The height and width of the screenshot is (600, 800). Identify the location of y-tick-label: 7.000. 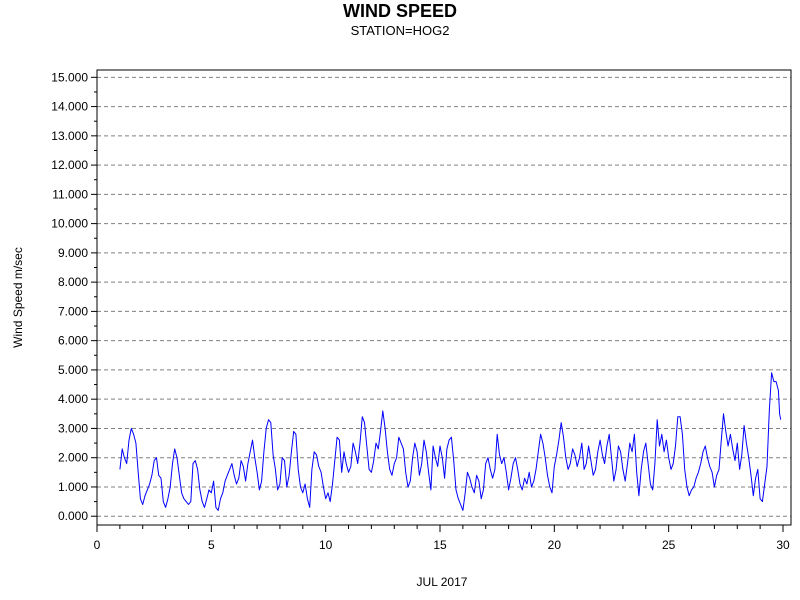
(73, 311).